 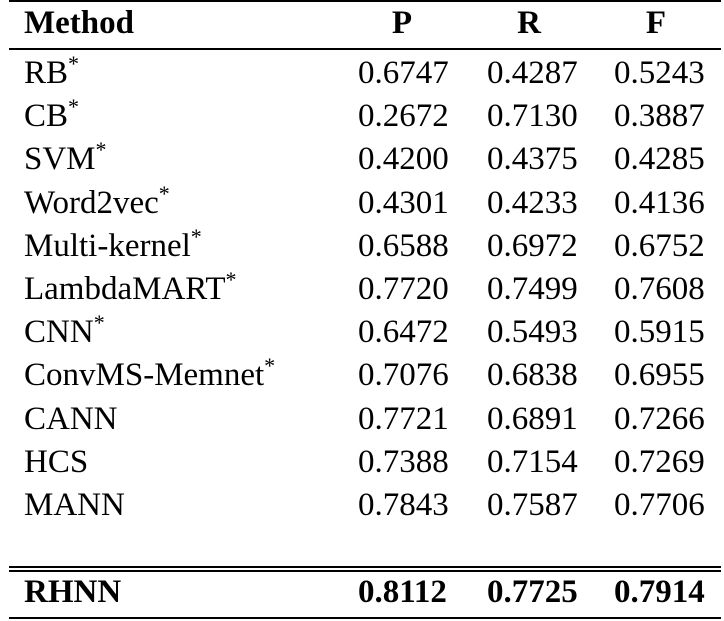 I want to click on r-value: 0.4375, so click(x=532, y=159).